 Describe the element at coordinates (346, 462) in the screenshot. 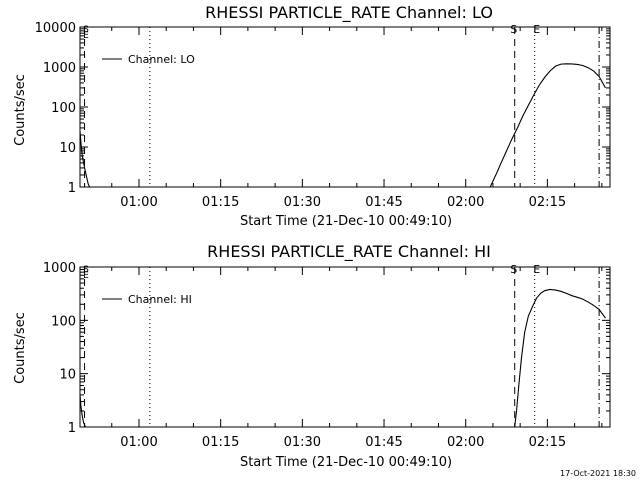

I see `x-axis-label-hi: Start Time (21-Dec-10 00:49:10)` at that location.